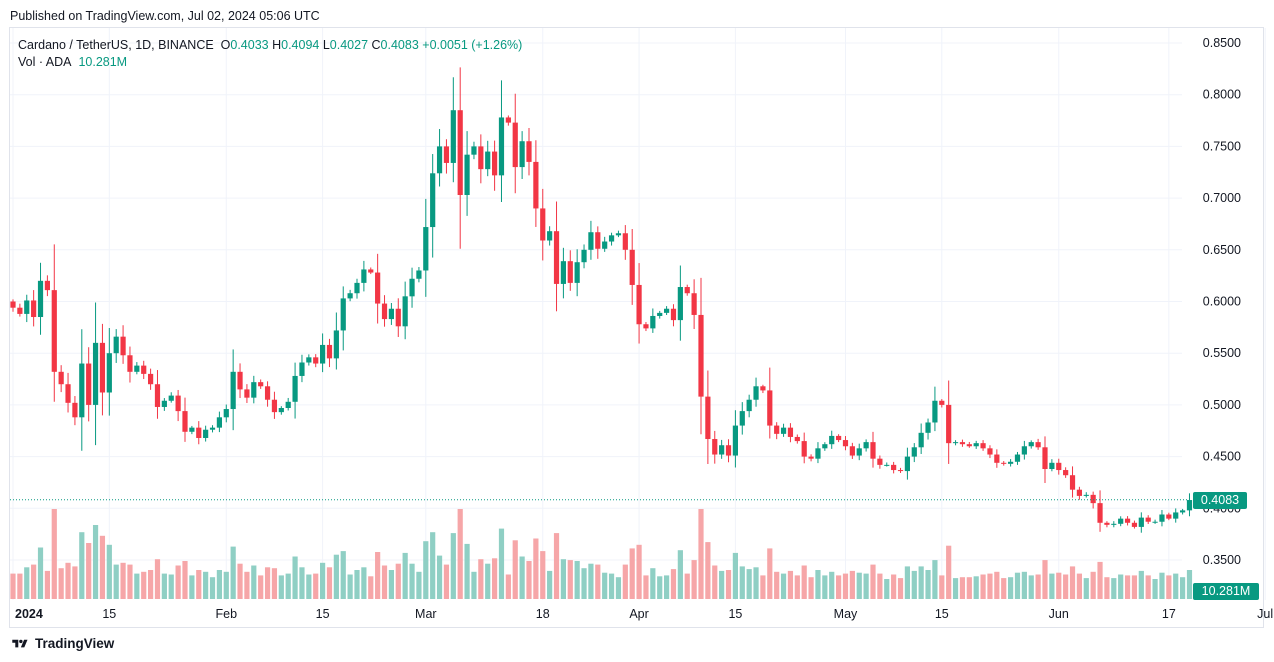 The width and height of the screenshot is (1274, 662). Describe the element at coordinates (349, 45) in the screenshot. I see `legend-low-value: 0.4027` at that location.